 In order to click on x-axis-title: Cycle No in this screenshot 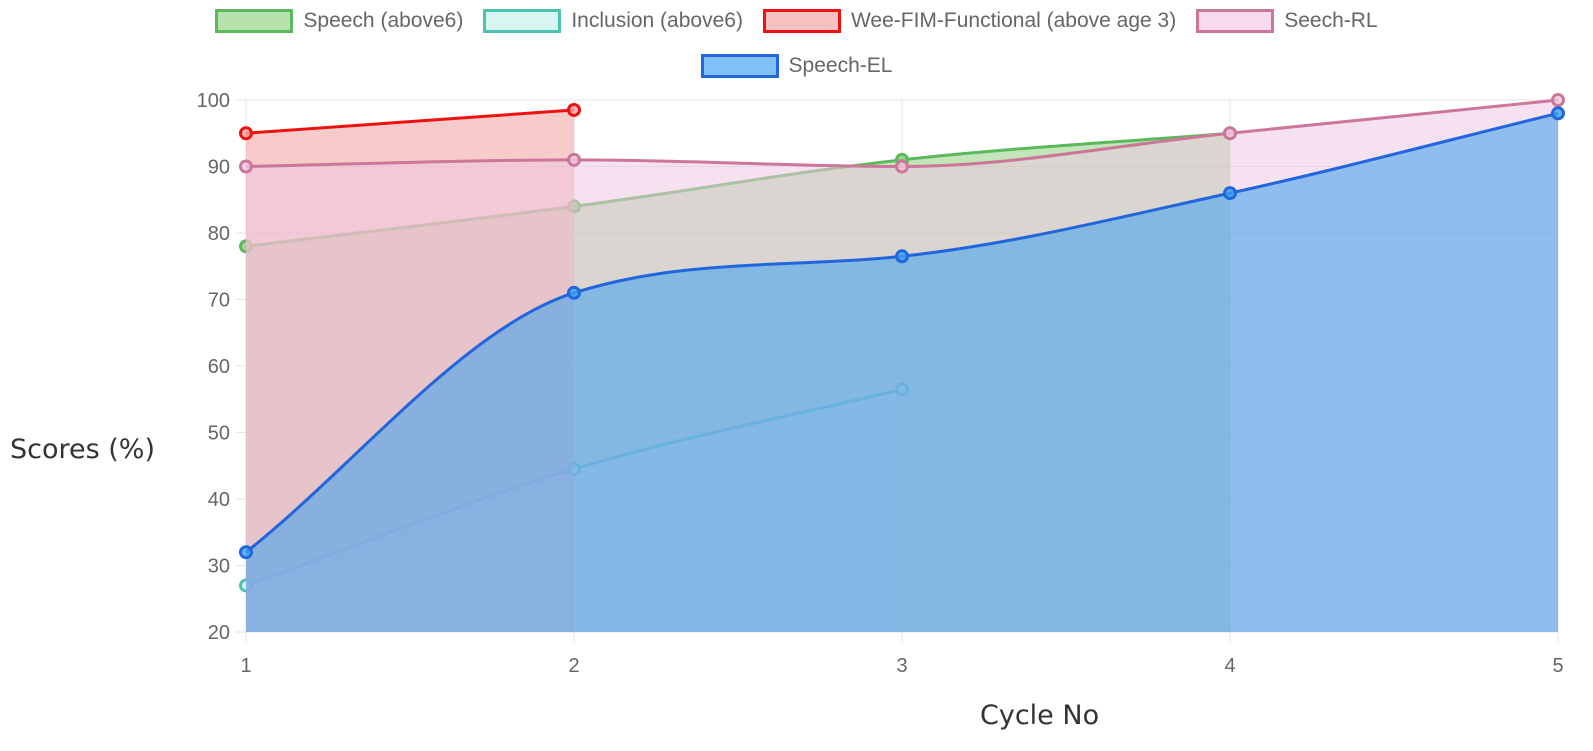, I will do `click(1040, 715)`.